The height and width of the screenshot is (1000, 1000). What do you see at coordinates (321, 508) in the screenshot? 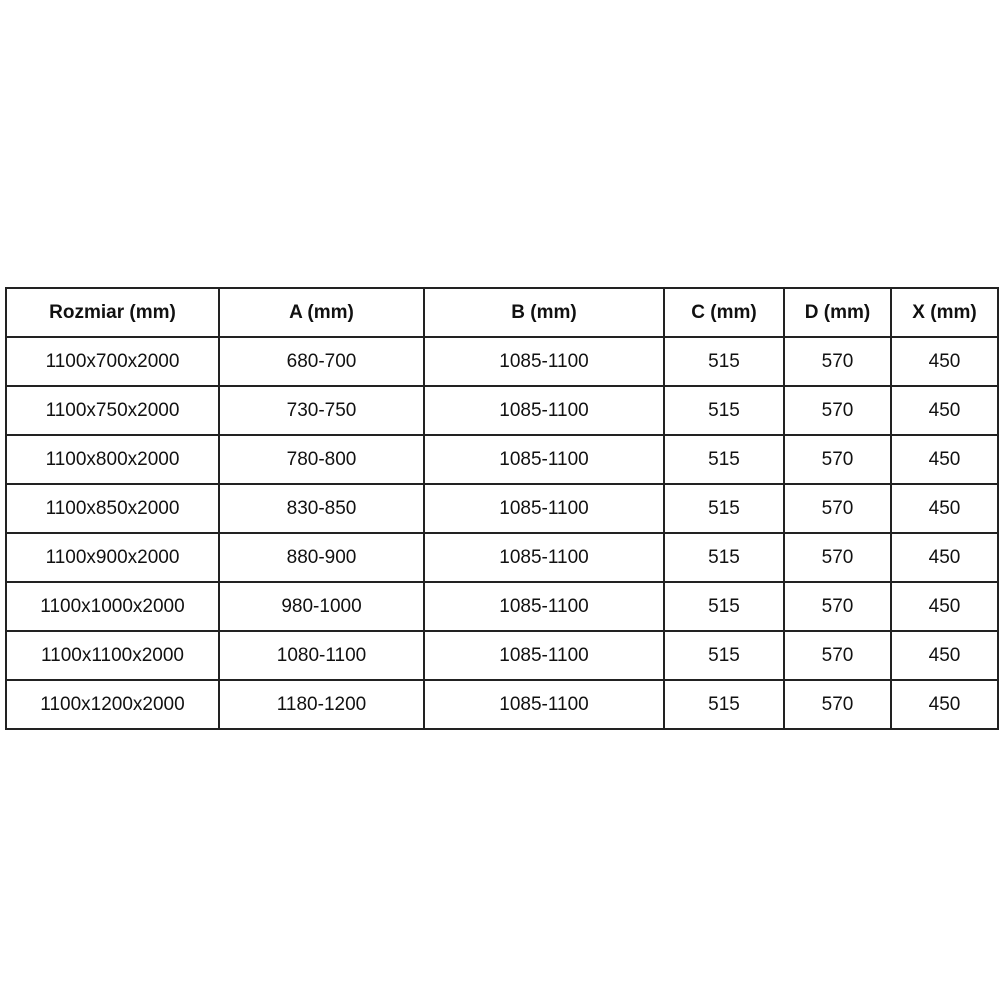
I see `table-cell: 830-850` at bounding box center [321, 508].